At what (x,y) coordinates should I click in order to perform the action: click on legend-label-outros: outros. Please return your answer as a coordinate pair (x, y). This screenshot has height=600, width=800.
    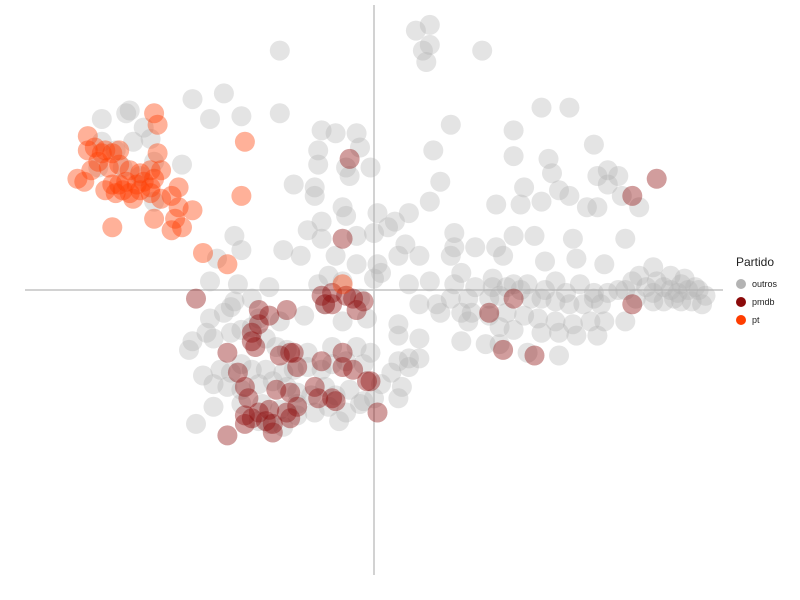
    Looking at the image, I should click on (765, 284).